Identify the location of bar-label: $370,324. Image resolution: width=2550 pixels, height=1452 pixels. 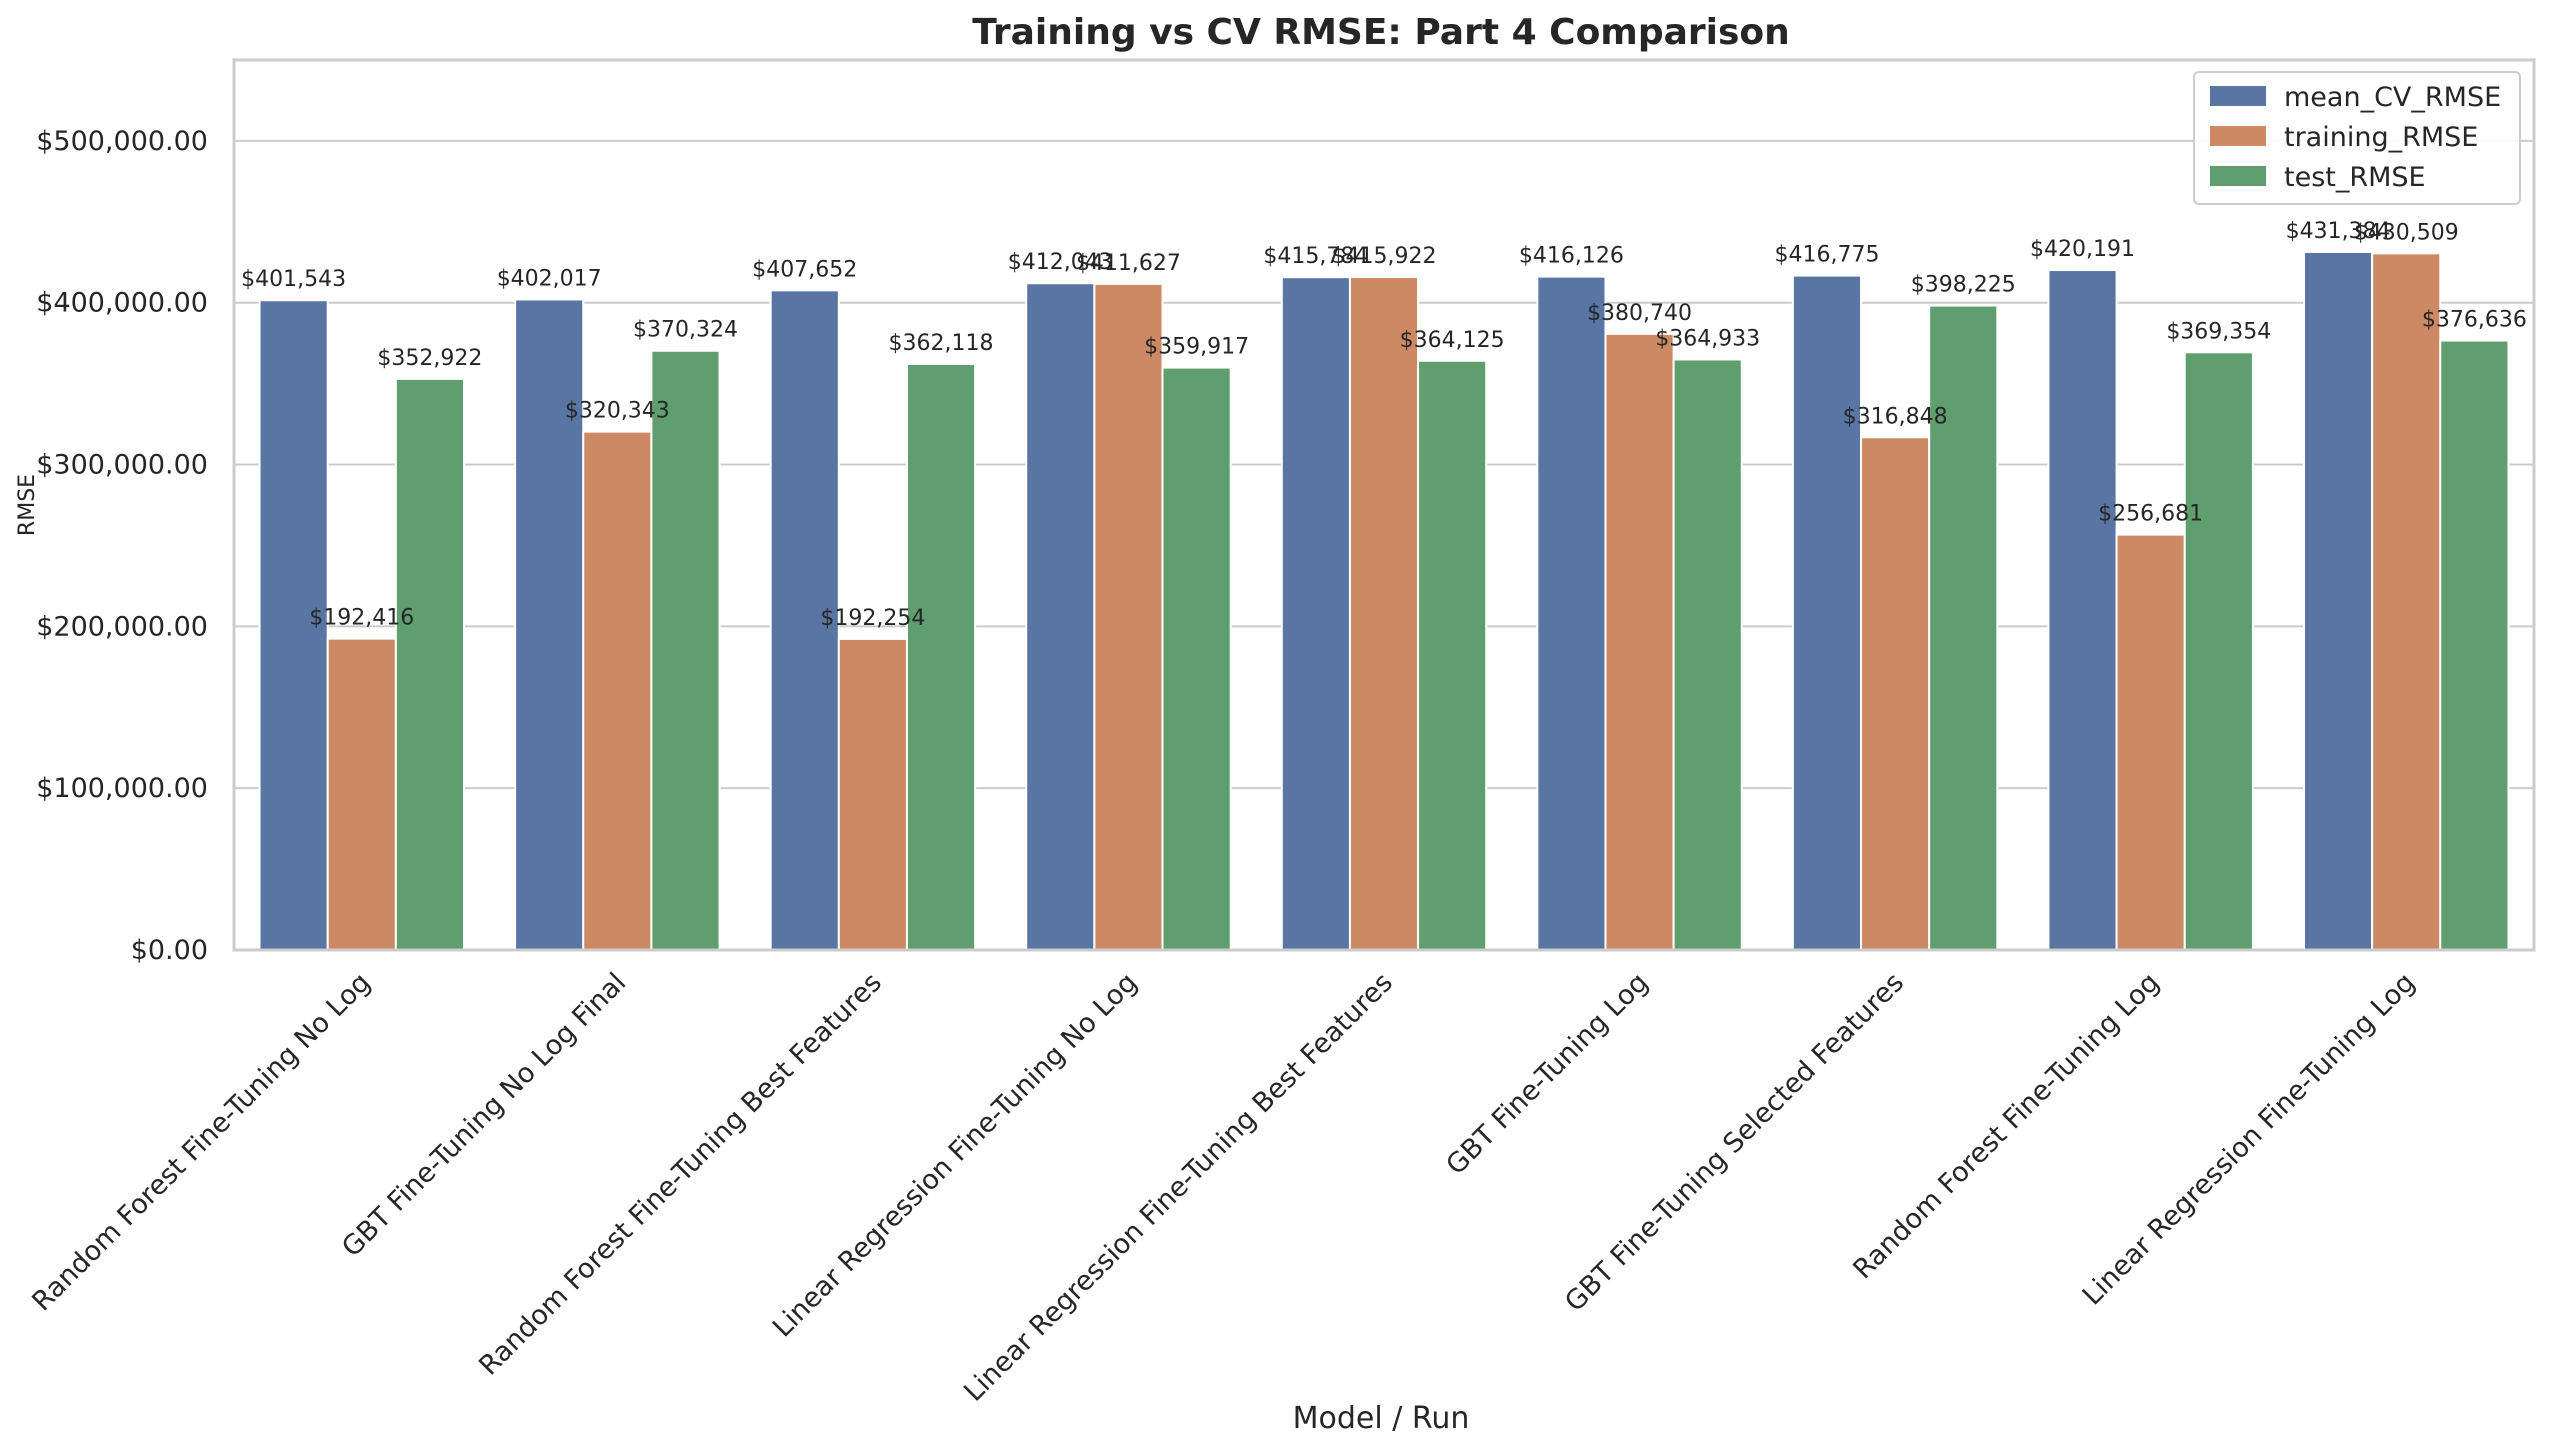
(685, 330).